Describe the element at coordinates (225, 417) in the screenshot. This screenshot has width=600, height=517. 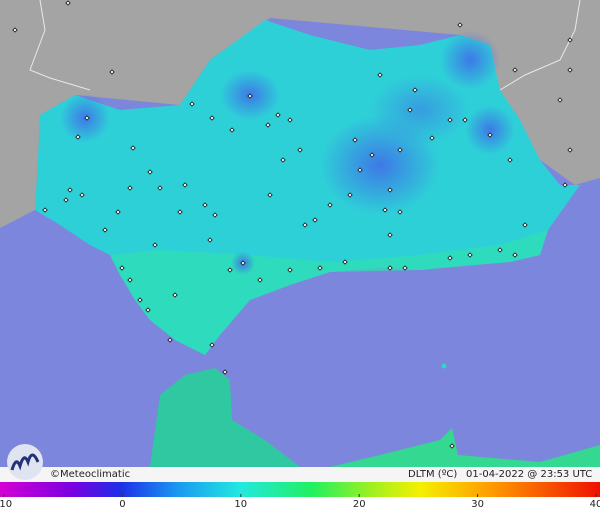
I see `land-morocco` at that location.